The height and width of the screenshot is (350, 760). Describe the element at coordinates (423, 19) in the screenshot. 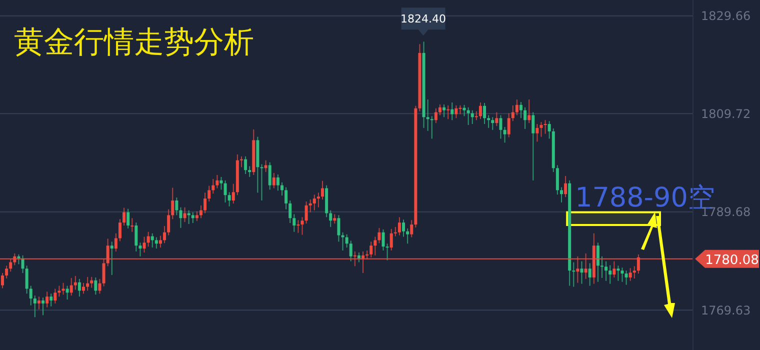

I see `annotation: 1824.40` at that location.